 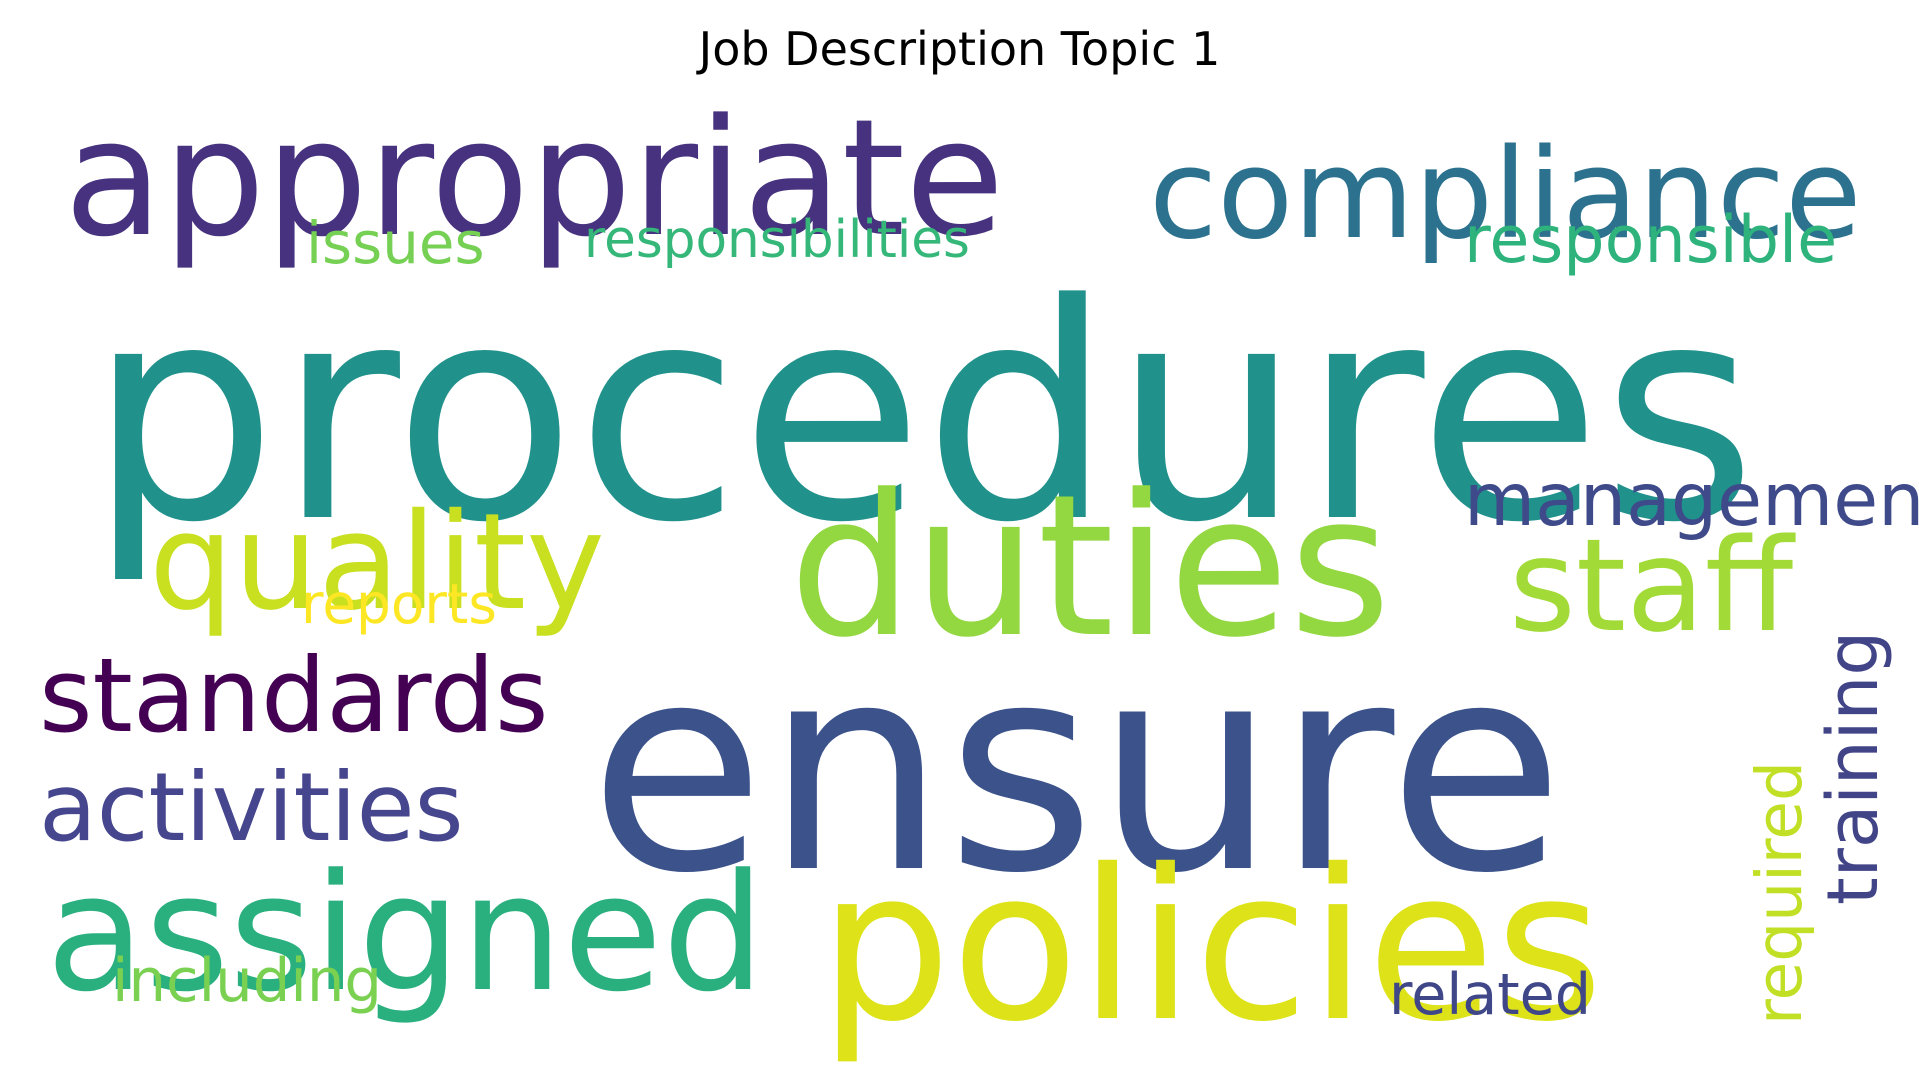 What do you see at coordinates (1691, 500) in the screenshot?
I see `word-management: management` at bounding box center [1691, 500].